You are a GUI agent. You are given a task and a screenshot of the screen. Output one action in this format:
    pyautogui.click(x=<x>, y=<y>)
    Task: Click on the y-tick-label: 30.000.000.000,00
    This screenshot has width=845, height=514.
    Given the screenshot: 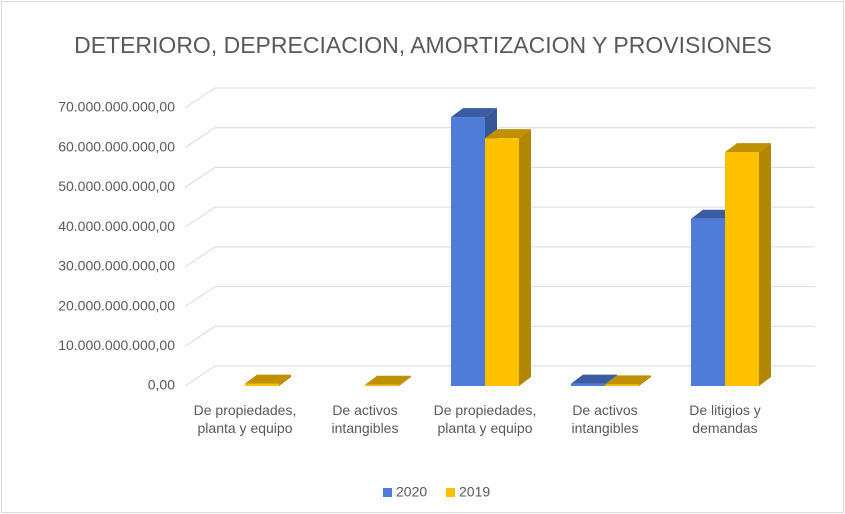 What is the action you would take?
    pyautogui.click(x=116, y=266)
    